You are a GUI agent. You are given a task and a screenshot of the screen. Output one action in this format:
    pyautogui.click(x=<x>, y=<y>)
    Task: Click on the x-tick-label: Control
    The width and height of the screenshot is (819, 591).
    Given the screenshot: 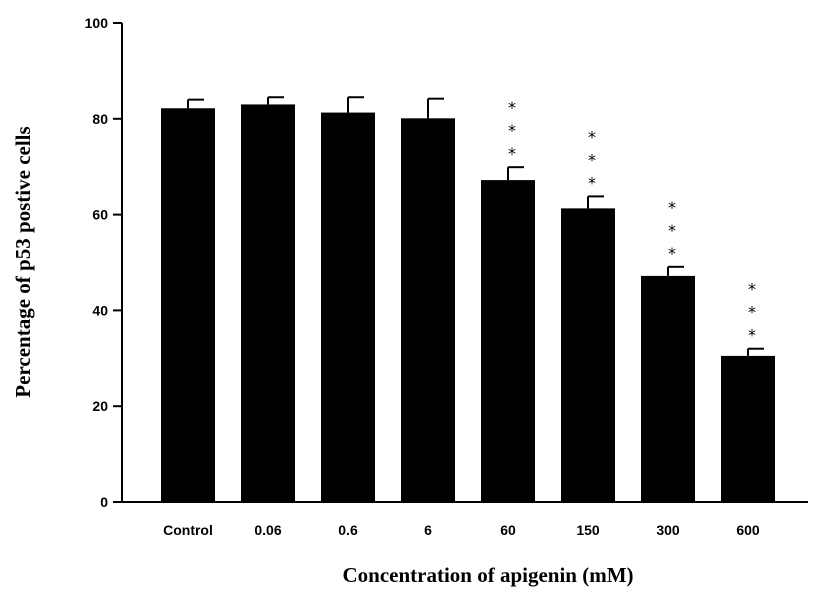 What is the action you would take?
    pyautogui.click(x=188, y=530)
    